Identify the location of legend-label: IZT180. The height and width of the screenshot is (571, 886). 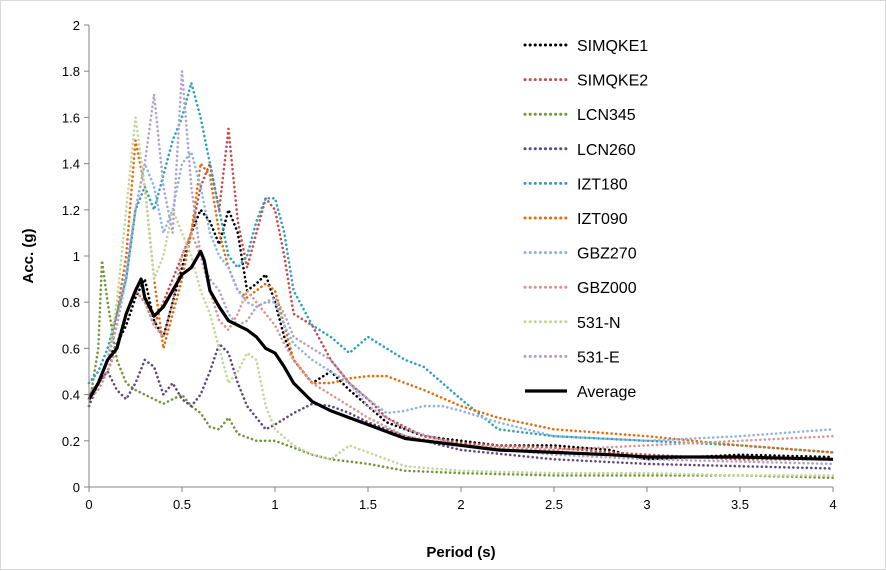
(602, 184).